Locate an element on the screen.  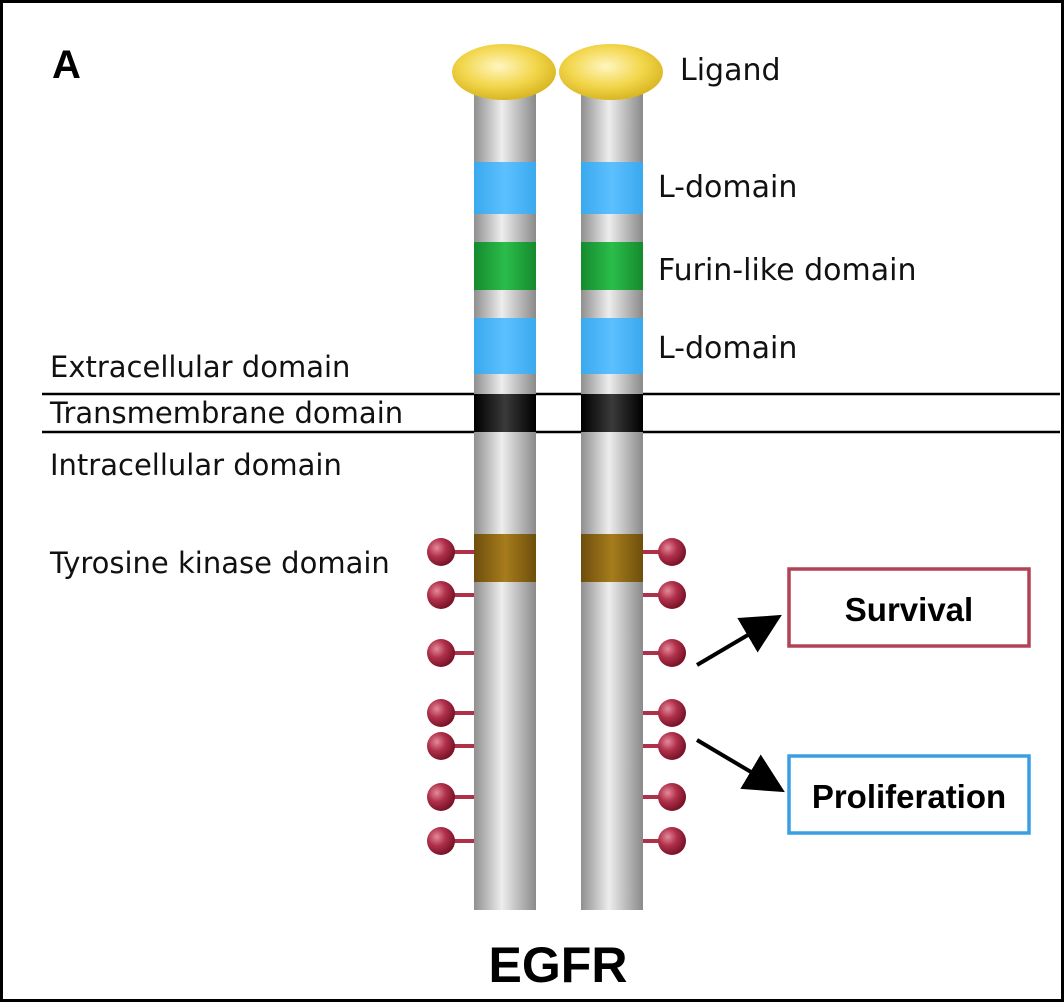
receptor-shaft-right is located at coordinates (612, 497).